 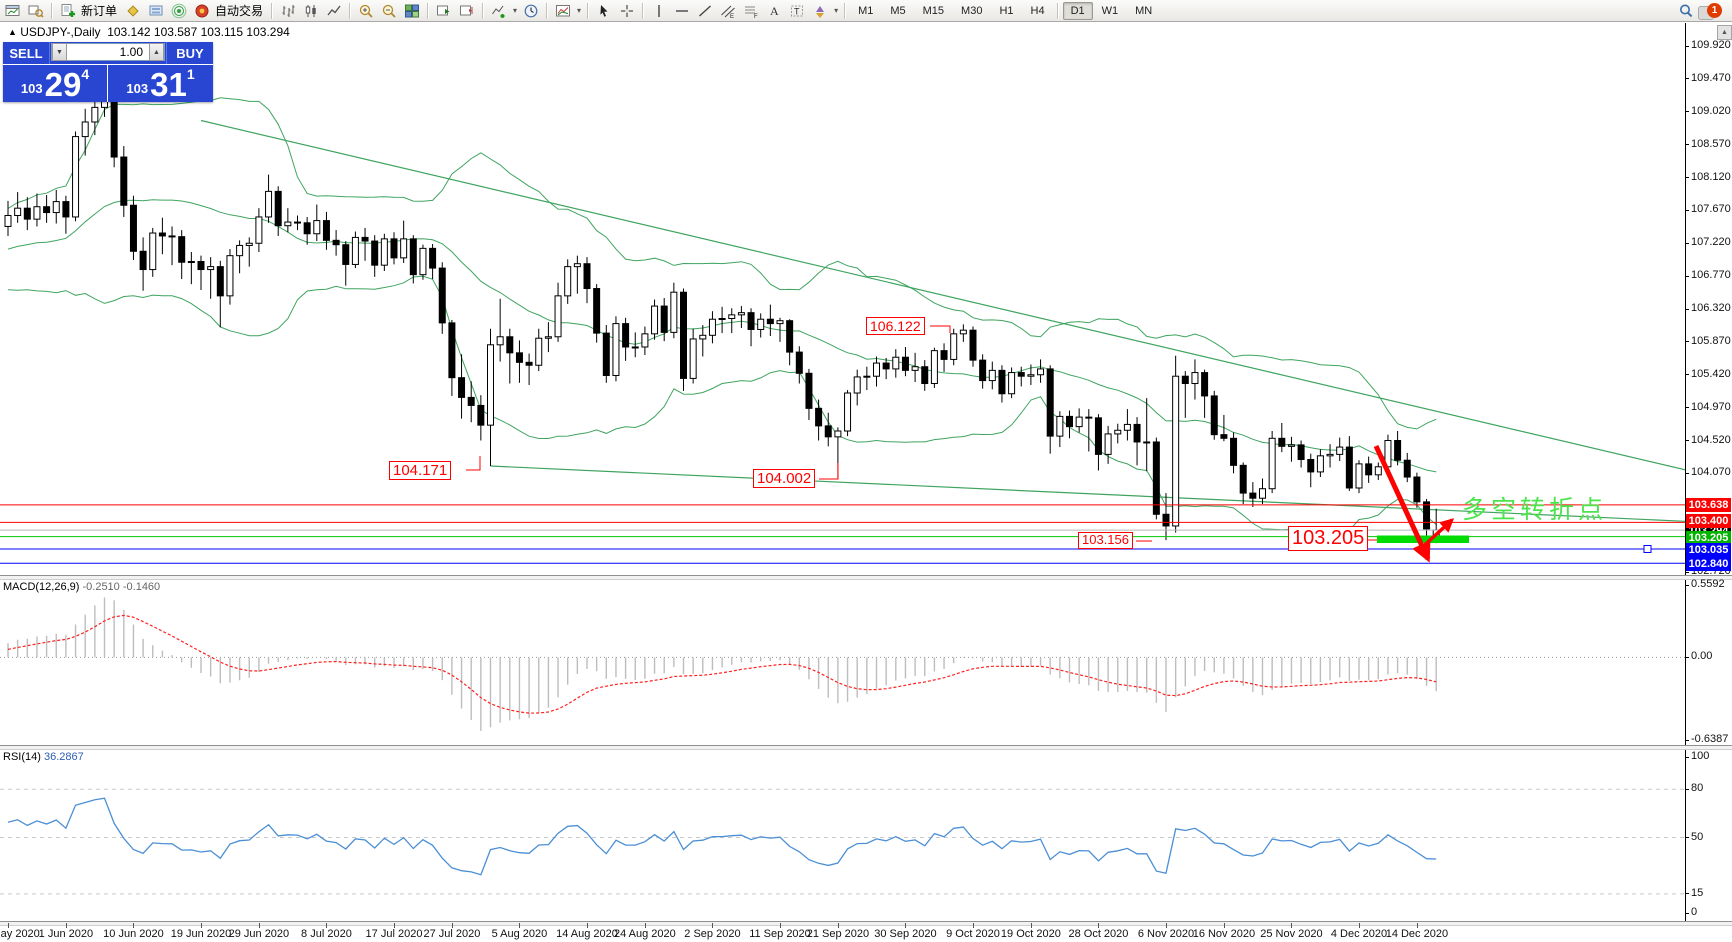 What do you see at coordinates (1359, 934) in the screenshot?
I see `date-label: 4 Dec 2020` at bounding box center [1359, 934].